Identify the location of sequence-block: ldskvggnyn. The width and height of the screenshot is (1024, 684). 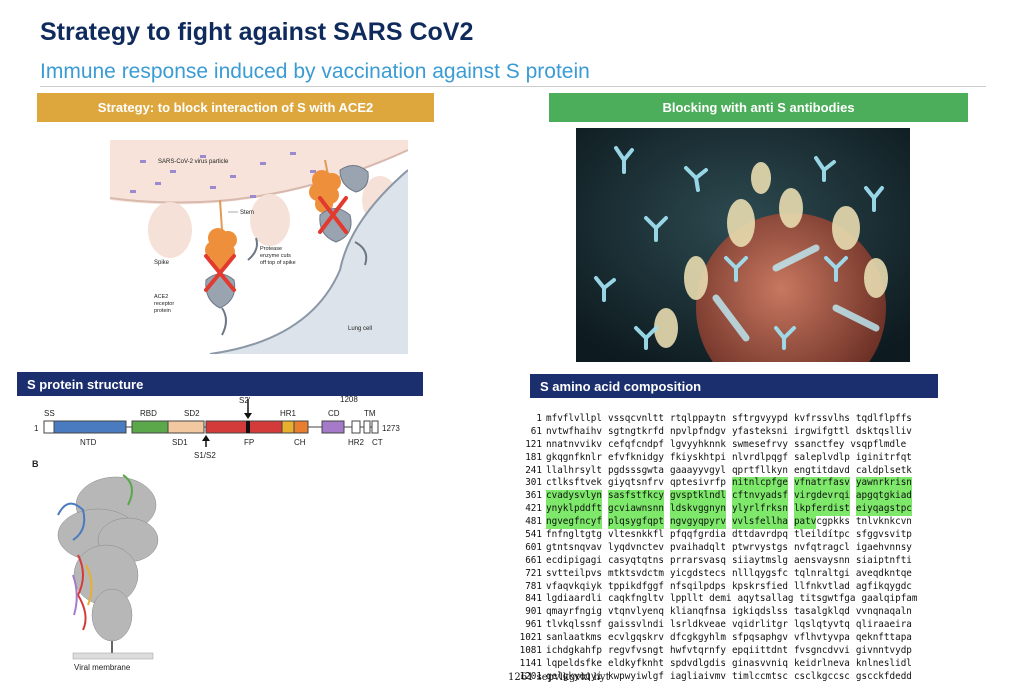
(697, 510).